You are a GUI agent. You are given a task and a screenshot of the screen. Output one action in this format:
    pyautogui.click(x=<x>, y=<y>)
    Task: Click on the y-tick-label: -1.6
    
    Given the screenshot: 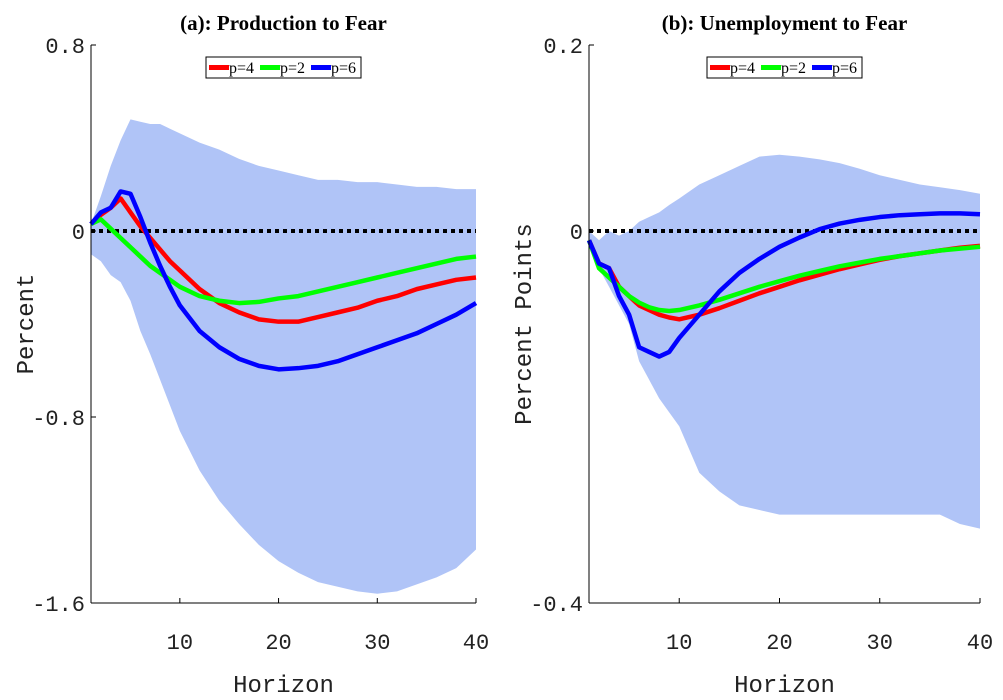 What is the action you would take?
    pyautogui.click(x=58, y=605)
    